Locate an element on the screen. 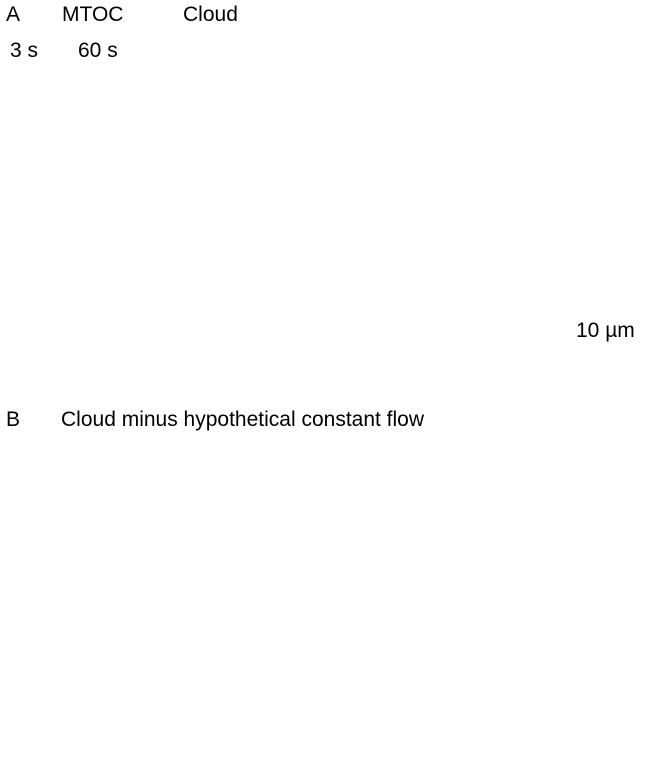  panel-b-label: B is located at coordinates (13, 419).